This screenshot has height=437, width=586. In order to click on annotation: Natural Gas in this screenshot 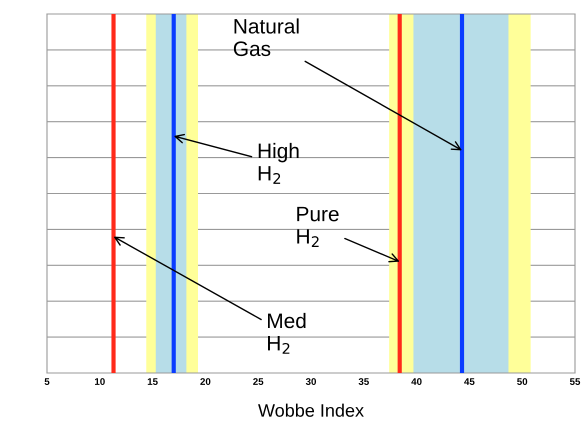, I will do `click(266, 37)`.